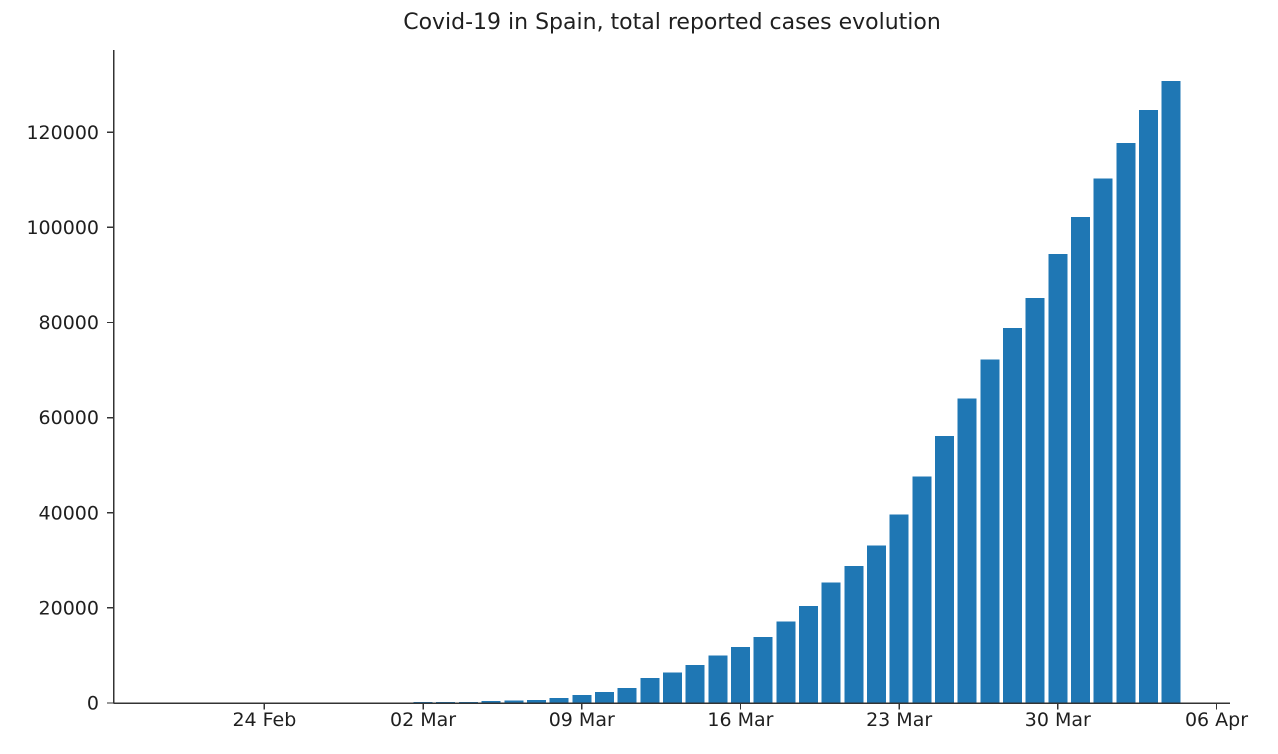  What do you see at coordinates (264, 720) in the screenshot?
I see `x-tick-label-24-Feb: 24 Feb` at bounding box center [264, 720].